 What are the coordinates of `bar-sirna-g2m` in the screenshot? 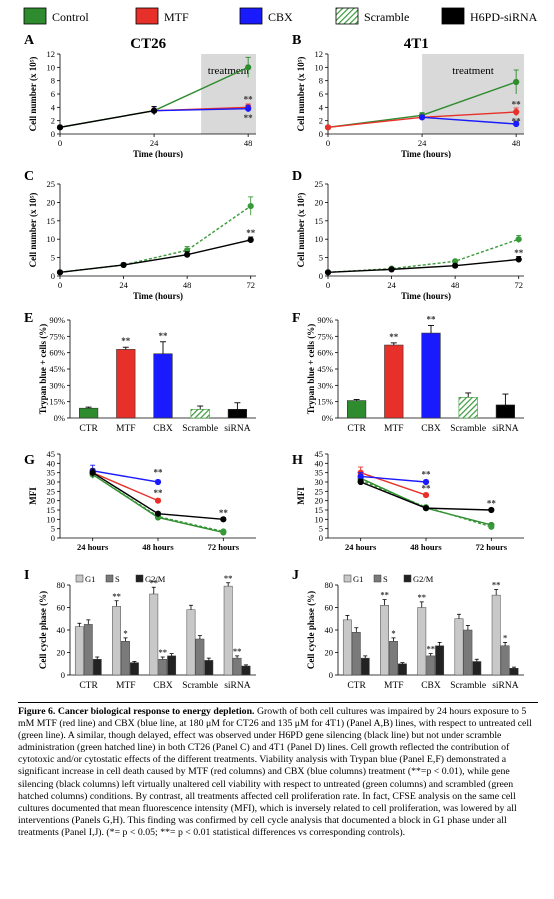 It's located at (246, 670).